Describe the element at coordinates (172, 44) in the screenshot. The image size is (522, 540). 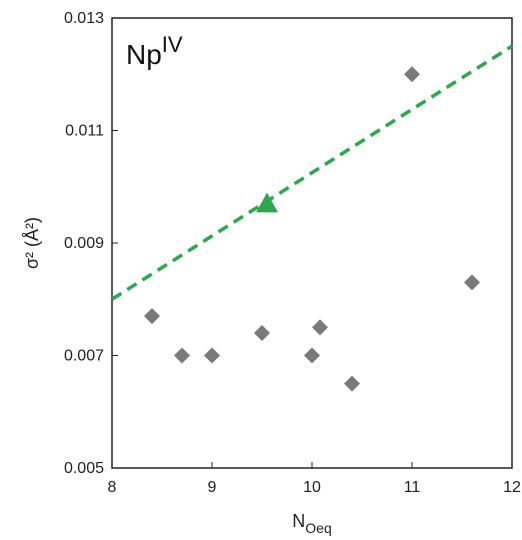
I see `chart-annotation-superscript: IV` at that location.